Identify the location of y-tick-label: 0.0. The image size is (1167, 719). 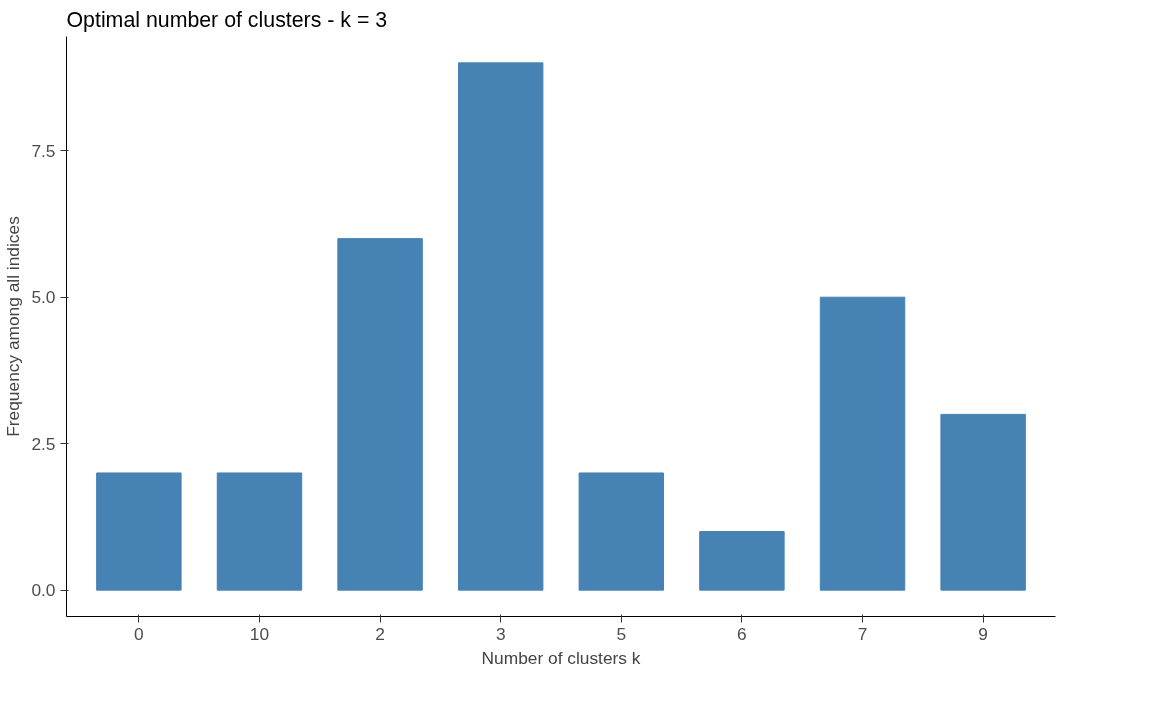
(43, 590).